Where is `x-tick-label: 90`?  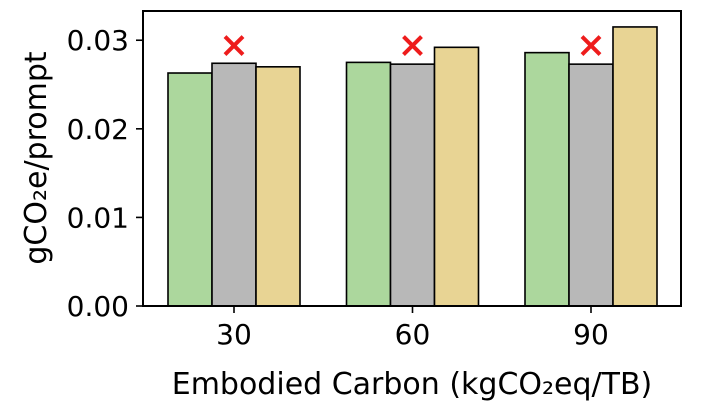 x-tick-label: 90 is located at coordinates (591, 334).